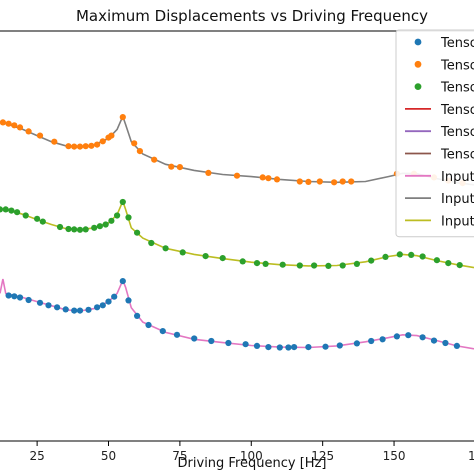 Image resolution: width=474 pixels, height=474 pixels. I want to click on x-tick-label: 75, so click(179, 456).